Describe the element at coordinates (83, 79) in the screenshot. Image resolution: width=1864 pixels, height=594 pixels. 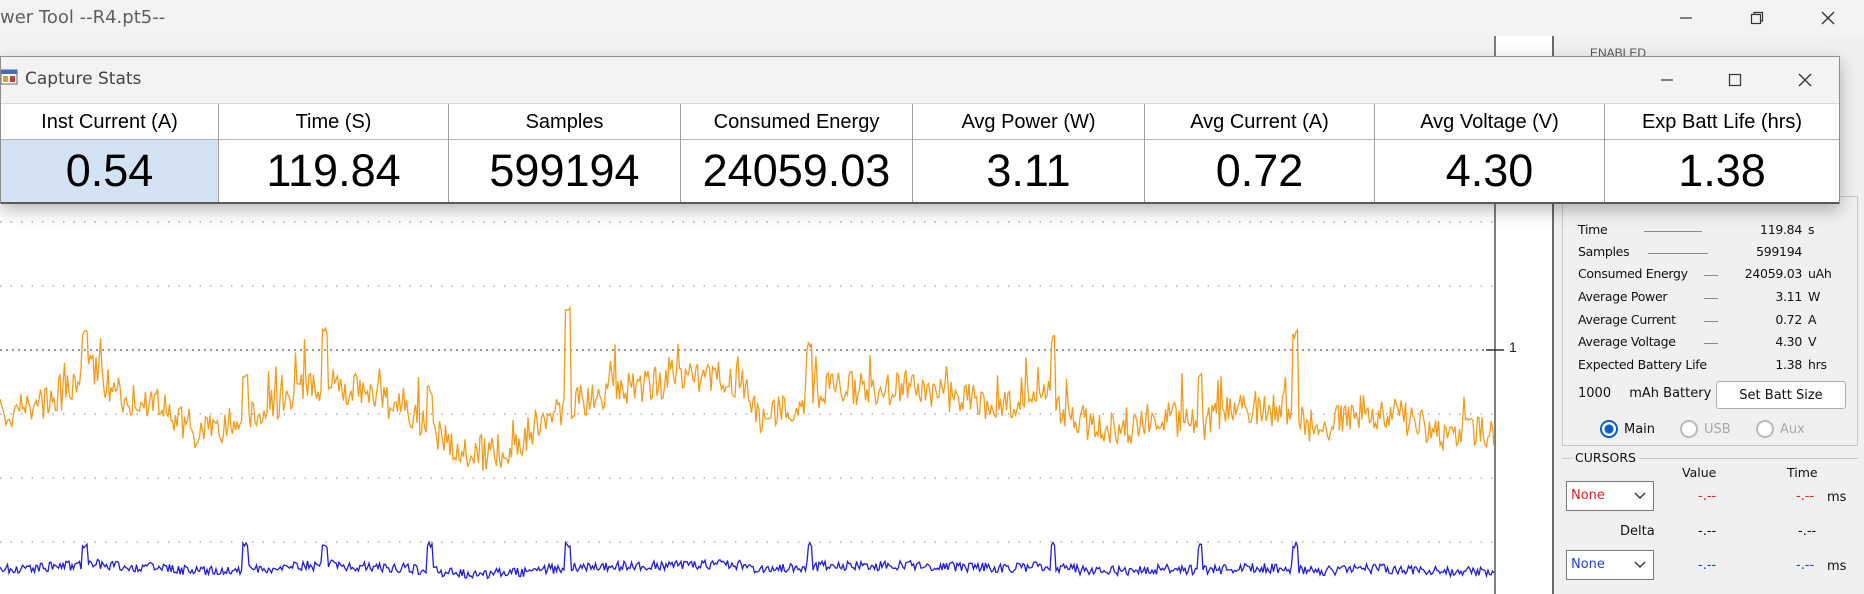
I see `capture-stats-title: Capture Stats` at that location.